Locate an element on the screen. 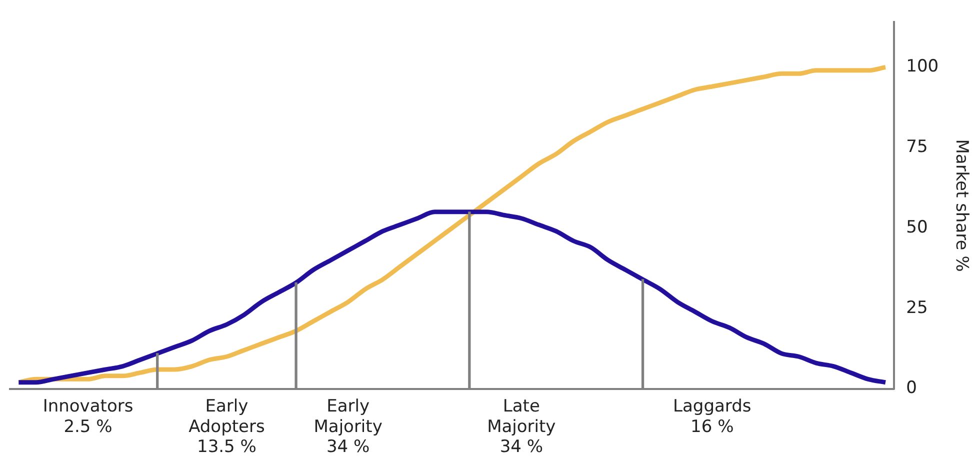  y2-tick-label: 50 is located at coordinates (917, 227).